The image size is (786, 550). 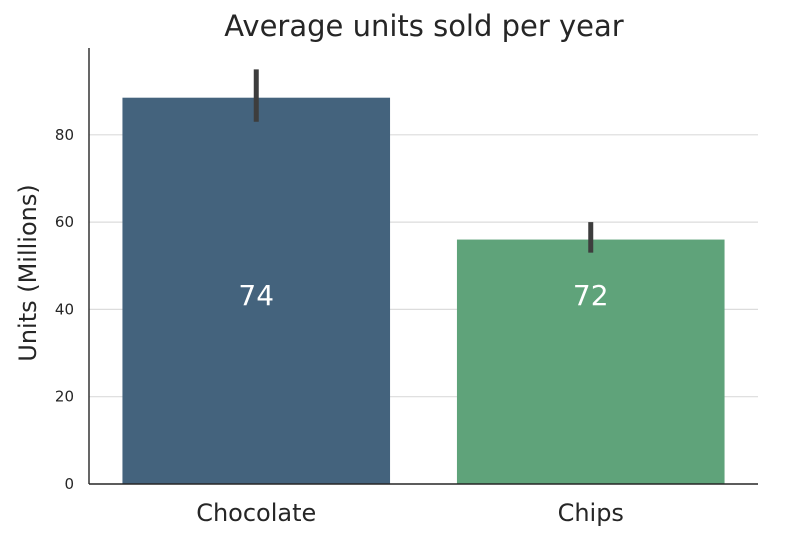 I want to click on x-tick-label: Chips, so click(x=591, y=513).